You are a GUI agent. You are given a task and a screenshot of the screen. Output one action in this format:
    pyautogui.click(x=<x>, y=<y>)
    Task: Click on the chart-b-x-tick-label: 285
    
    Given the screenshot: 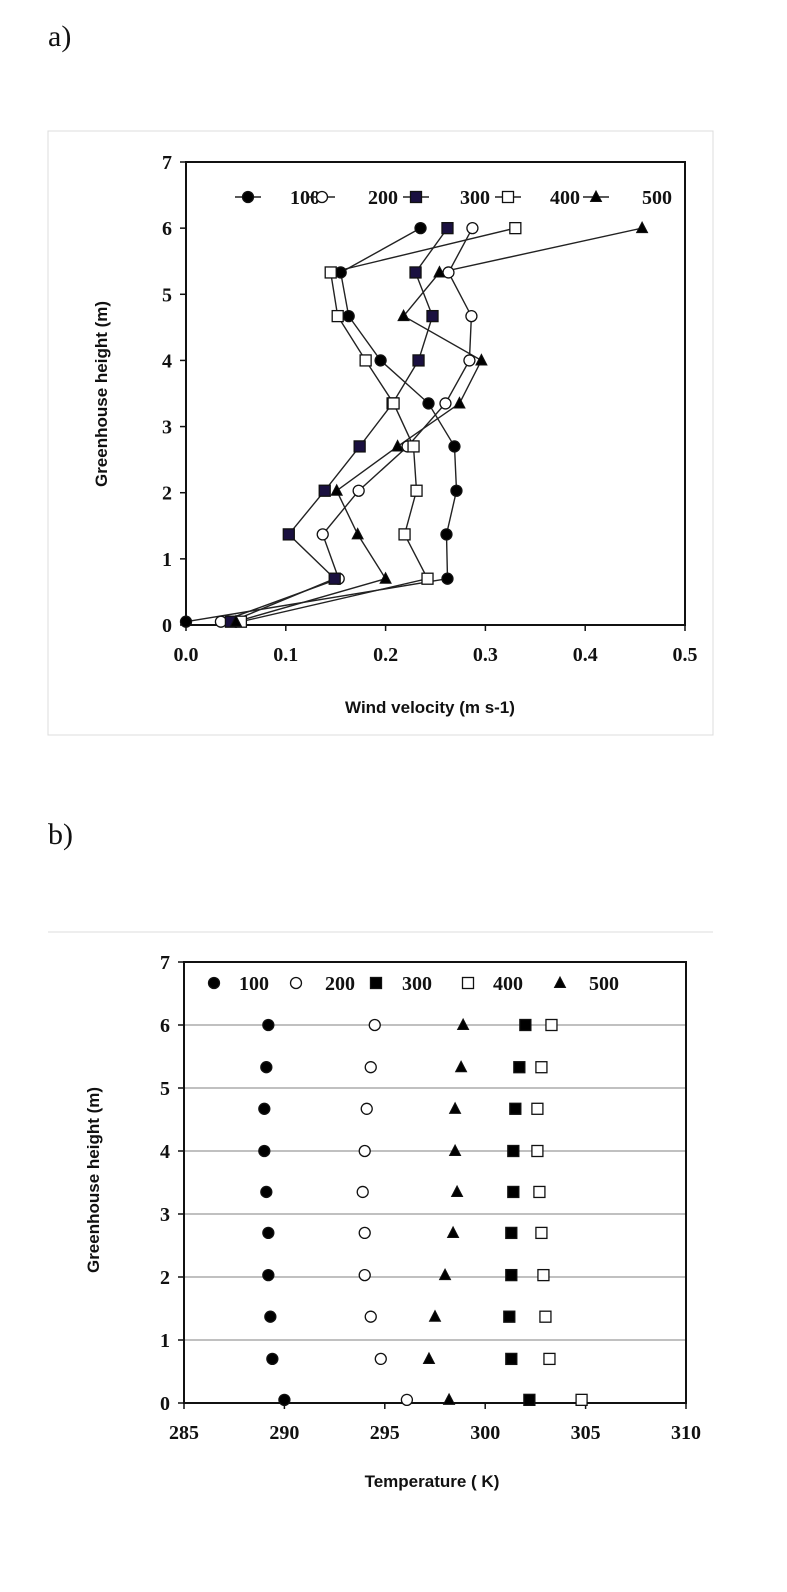 What is the action you would take?
    pyautogui.click(x=184, y=1433)
    